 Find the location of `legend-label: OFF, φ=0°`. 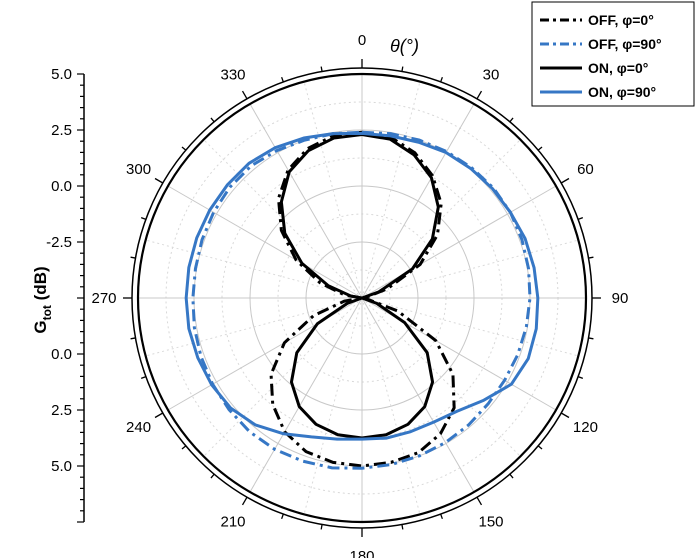

legend-label: OFF, φ=0° is located at coordinates (621, 20).